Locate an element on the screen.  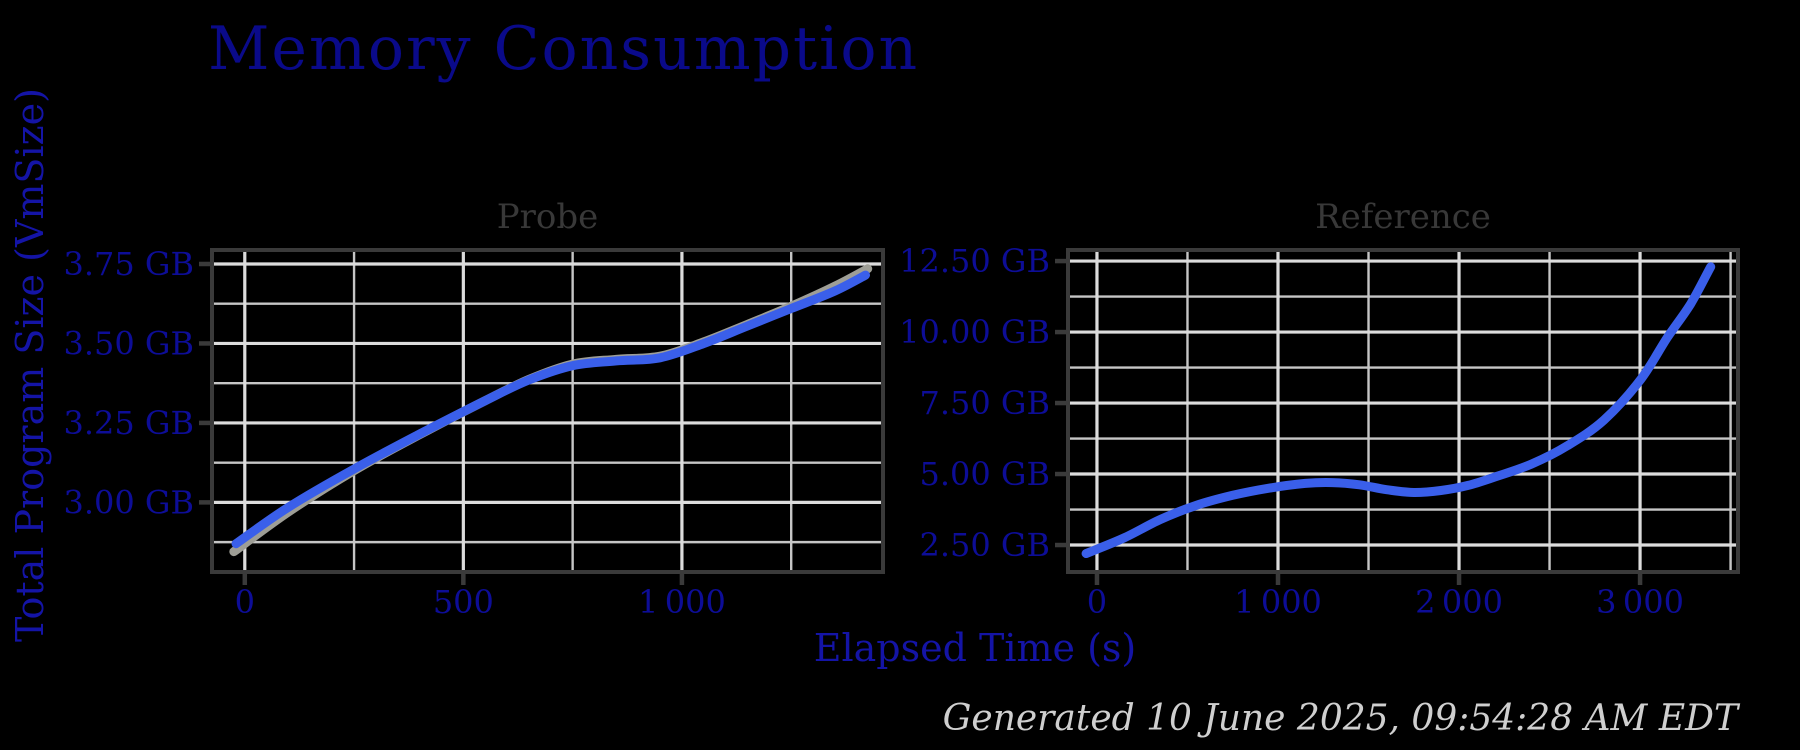
reference-y-tick-label: 10.00 GB is located at coordinates (974, 332).